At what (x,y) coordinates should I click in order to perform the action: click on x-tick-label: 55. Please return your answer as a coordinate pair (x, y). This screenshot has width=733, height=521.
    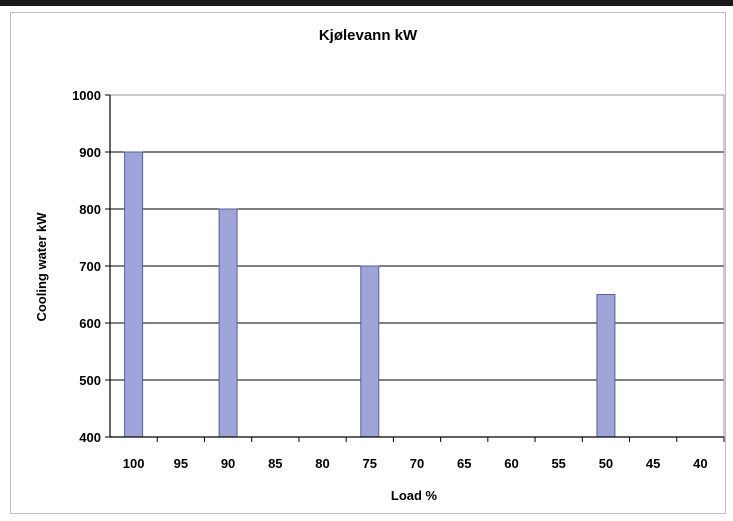
    Looking at the image, I should click on (558, 463).